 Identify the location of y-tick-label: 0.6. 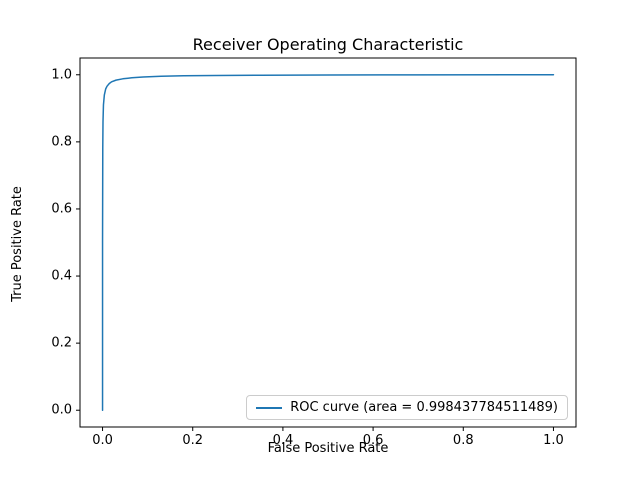
(61, 208).